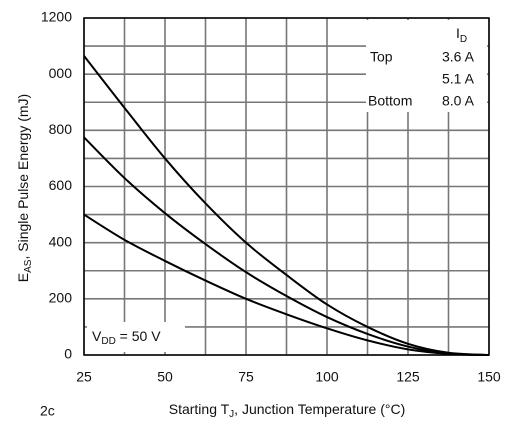 The image size is (509, 428). What do you see at coordinates (47, 411) in the screenshot?
I see `figure-label: 2c` at bounding box center [47, 411].